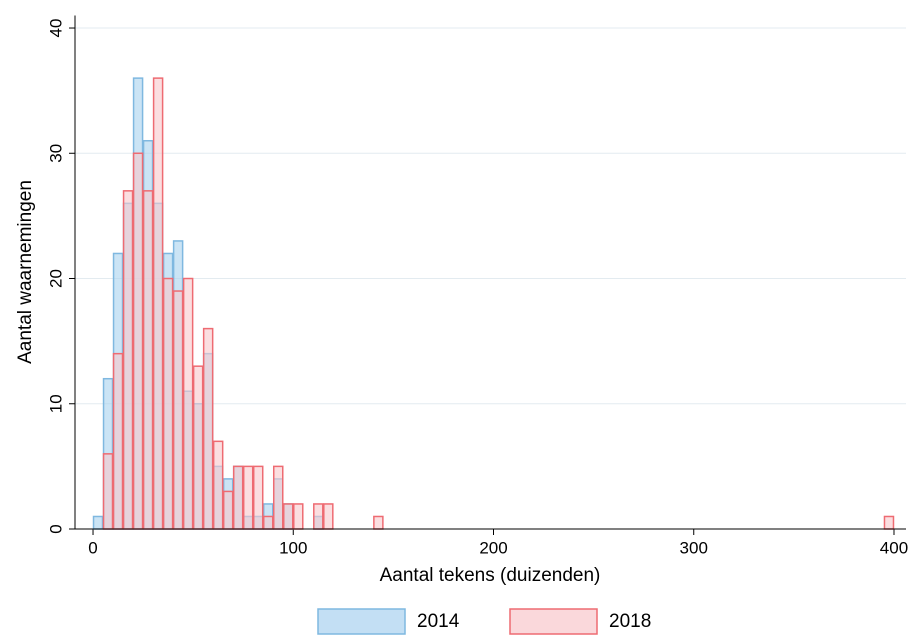  I want to click on x-tick-label: 300, so click(694, 547).